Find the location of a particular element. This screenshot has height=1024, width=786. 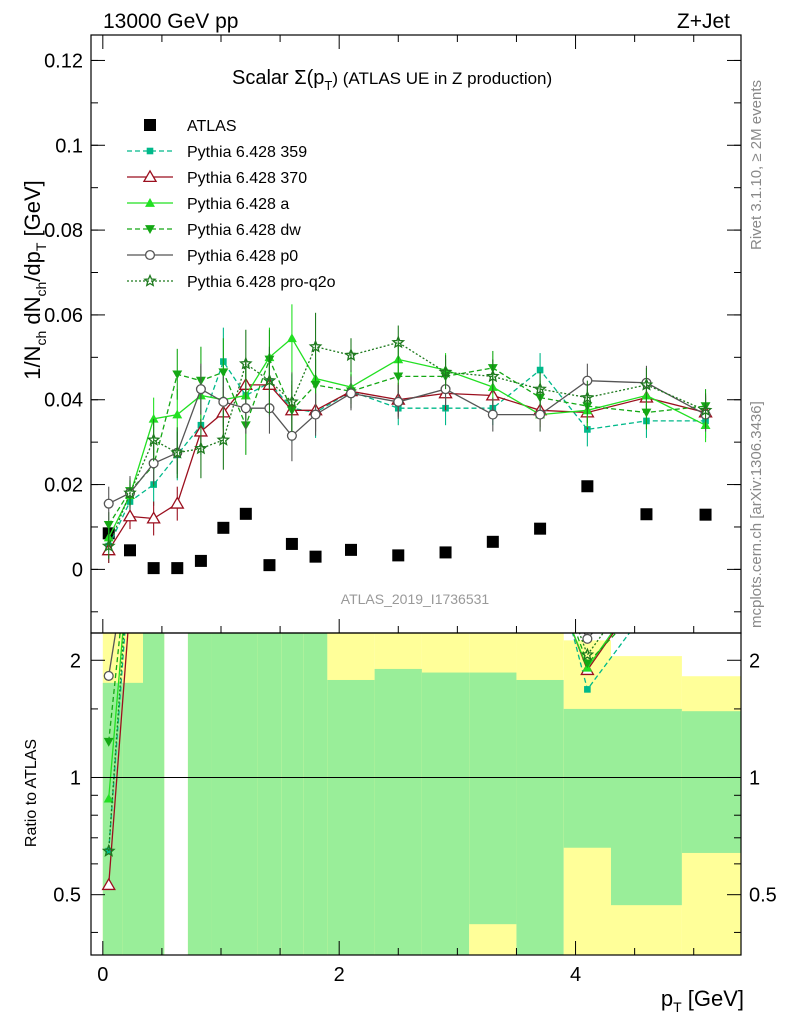

chart-title-sub: T is located at coordinates (328, 85).